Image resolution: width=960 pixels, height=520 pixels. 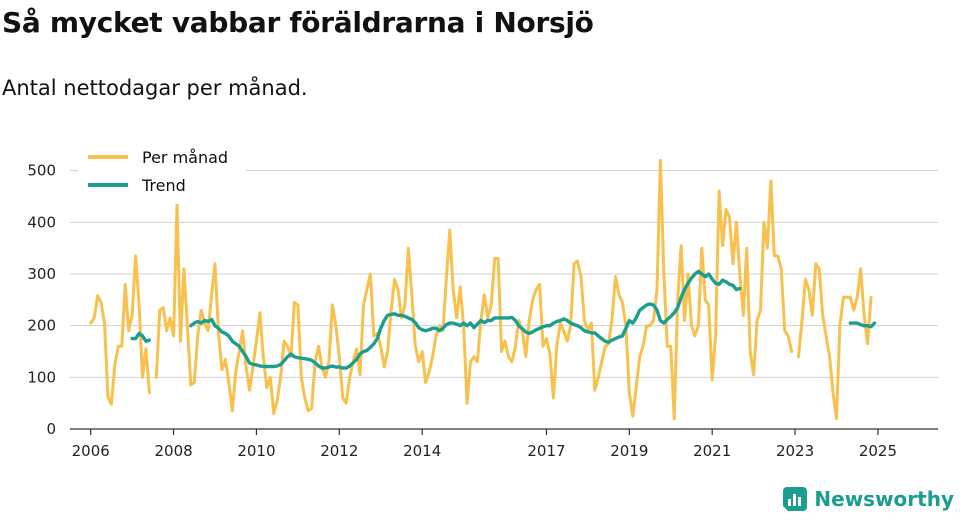 What do you see at coordinates (155, 88) in the screenshot?
I see `chart-subtitle: Antal nettodagar per månad.` at bounding box center [155, 88].